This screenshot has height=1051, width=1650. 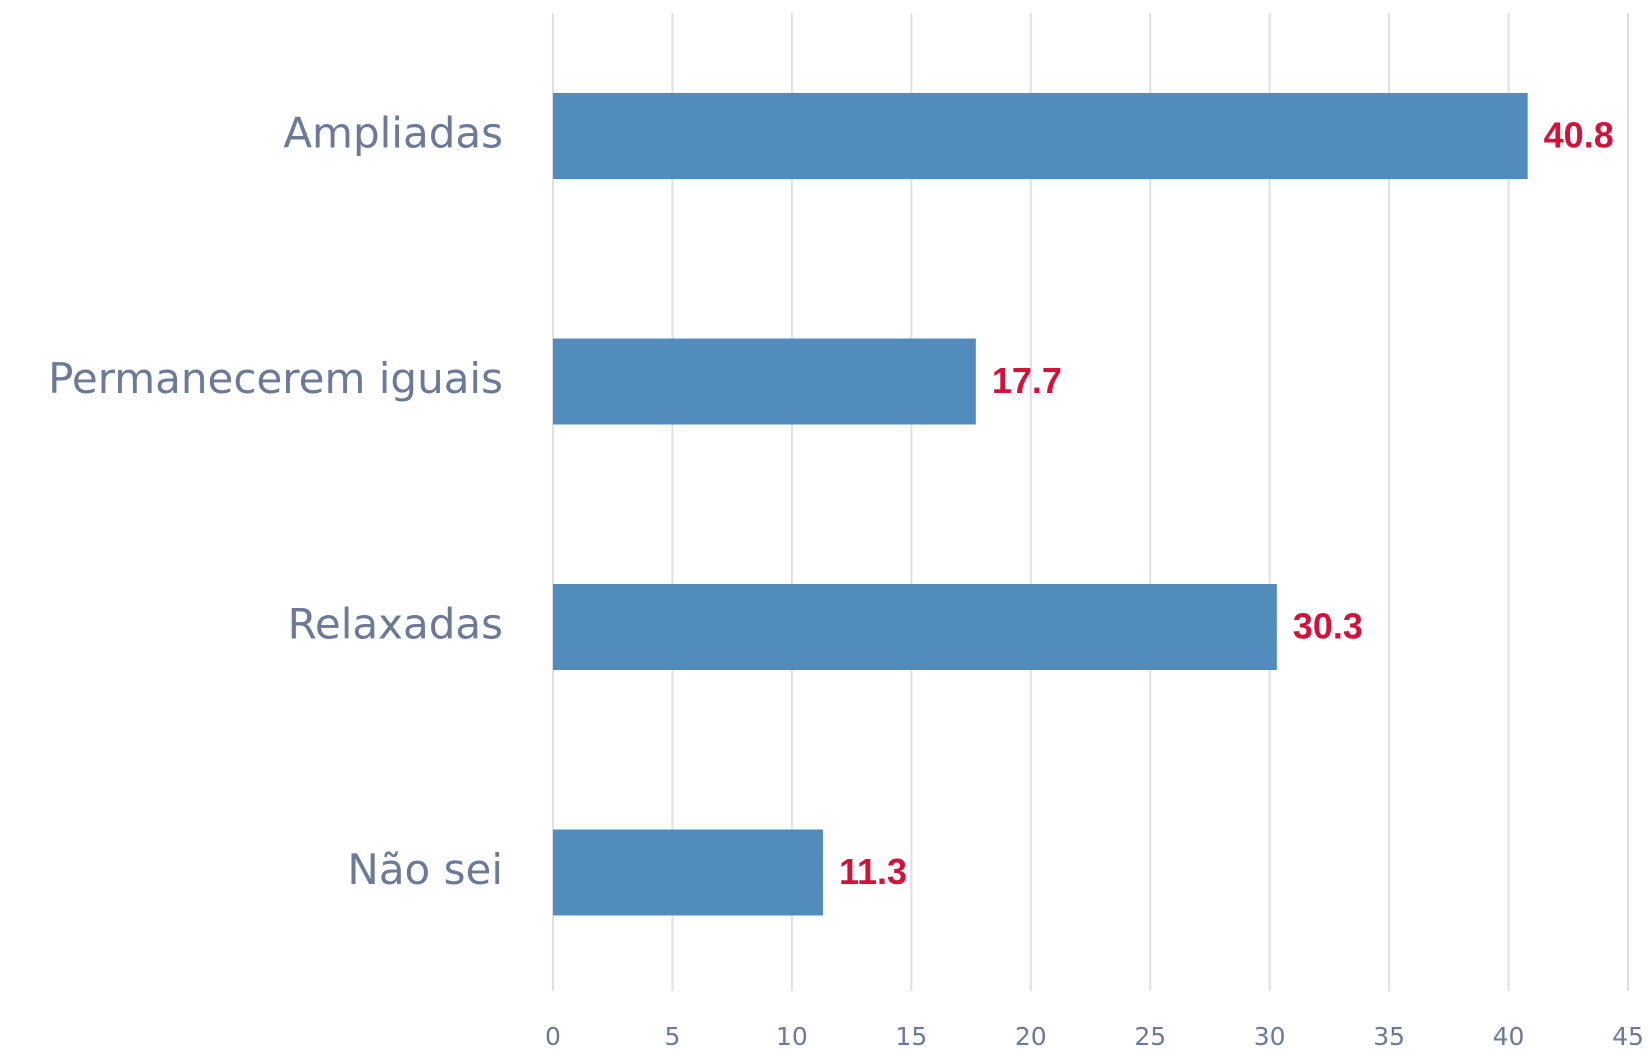 What do you see at coordinates (1150, 1036) in the screenshot?
I see `x-tick-label: 25` at bounding box center [1150, 1036].